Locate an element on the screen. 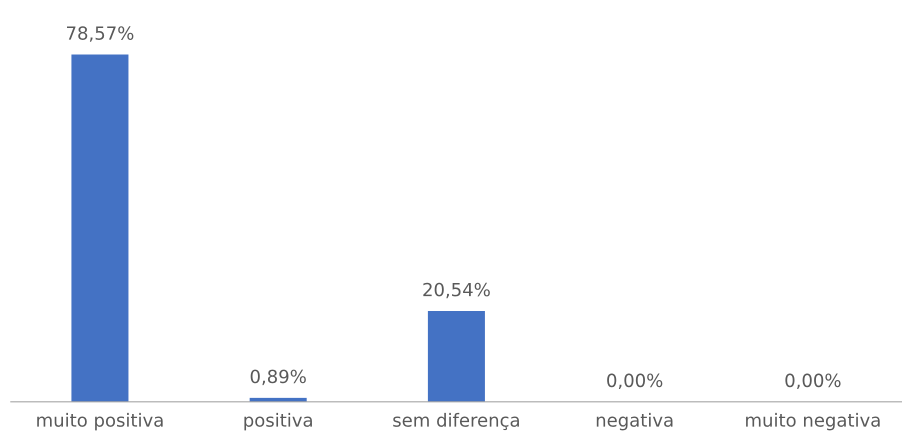  x-tick-label: muito positiva is located at coordinates (100, 421).